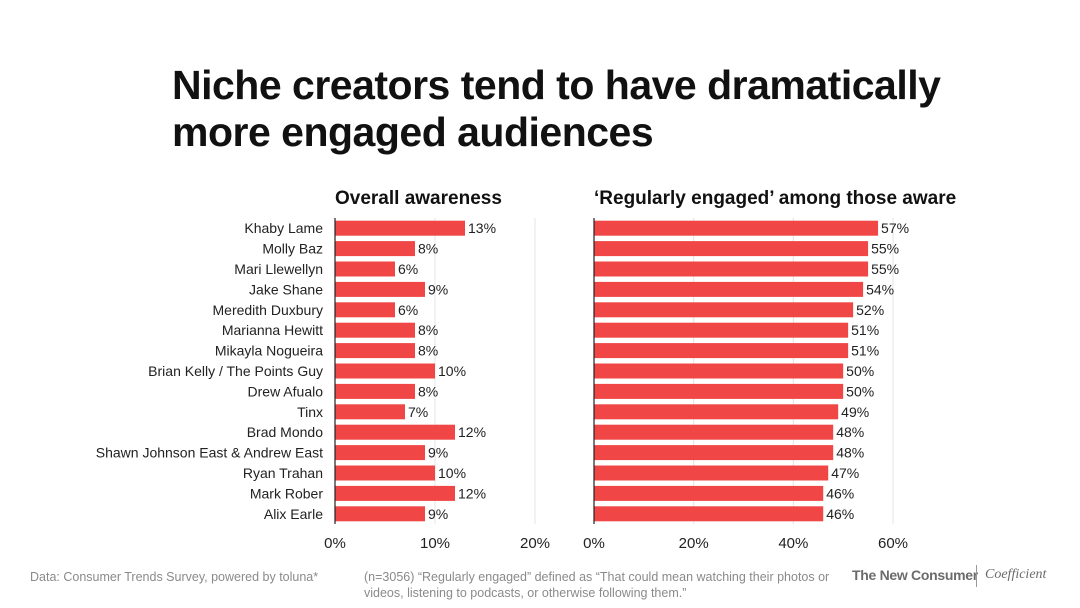  I want to click on category-label: Alix Earle, so click(293, 514).